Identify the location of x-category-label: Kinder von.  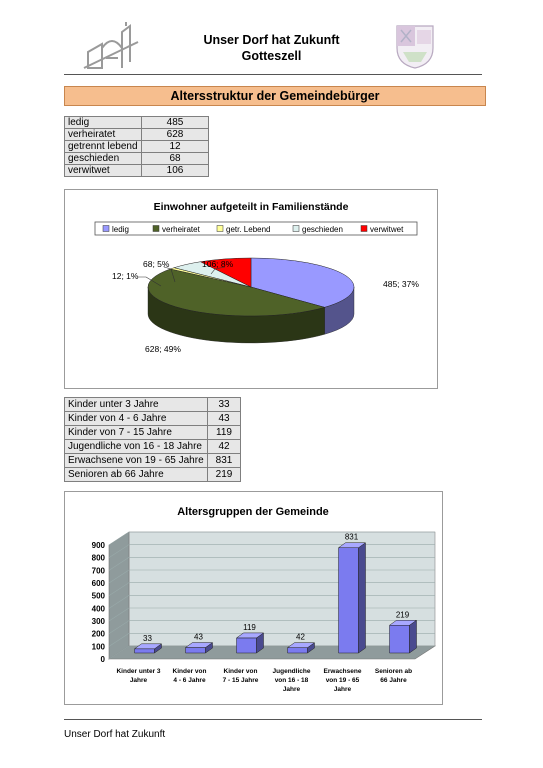
(190, 671).